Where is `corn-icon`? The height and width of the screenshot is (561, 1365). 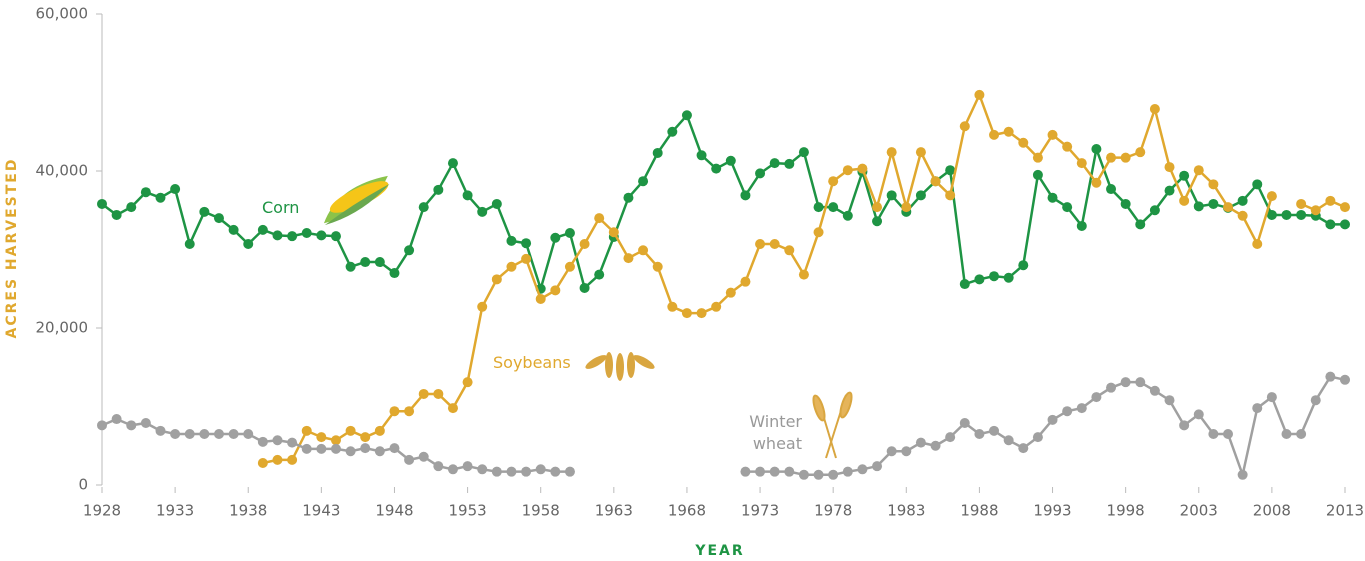 corn-icon is located at coordinates (356, 200).